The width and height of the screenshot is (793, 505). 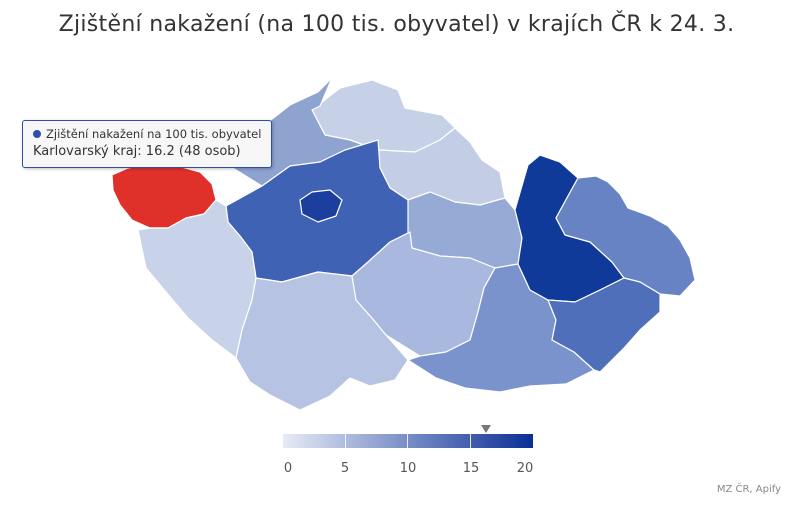 What do you see at coordinates (471, 468) in the screenshot?
I see `legend-label-15: 15` at bounding box center [471, 468].